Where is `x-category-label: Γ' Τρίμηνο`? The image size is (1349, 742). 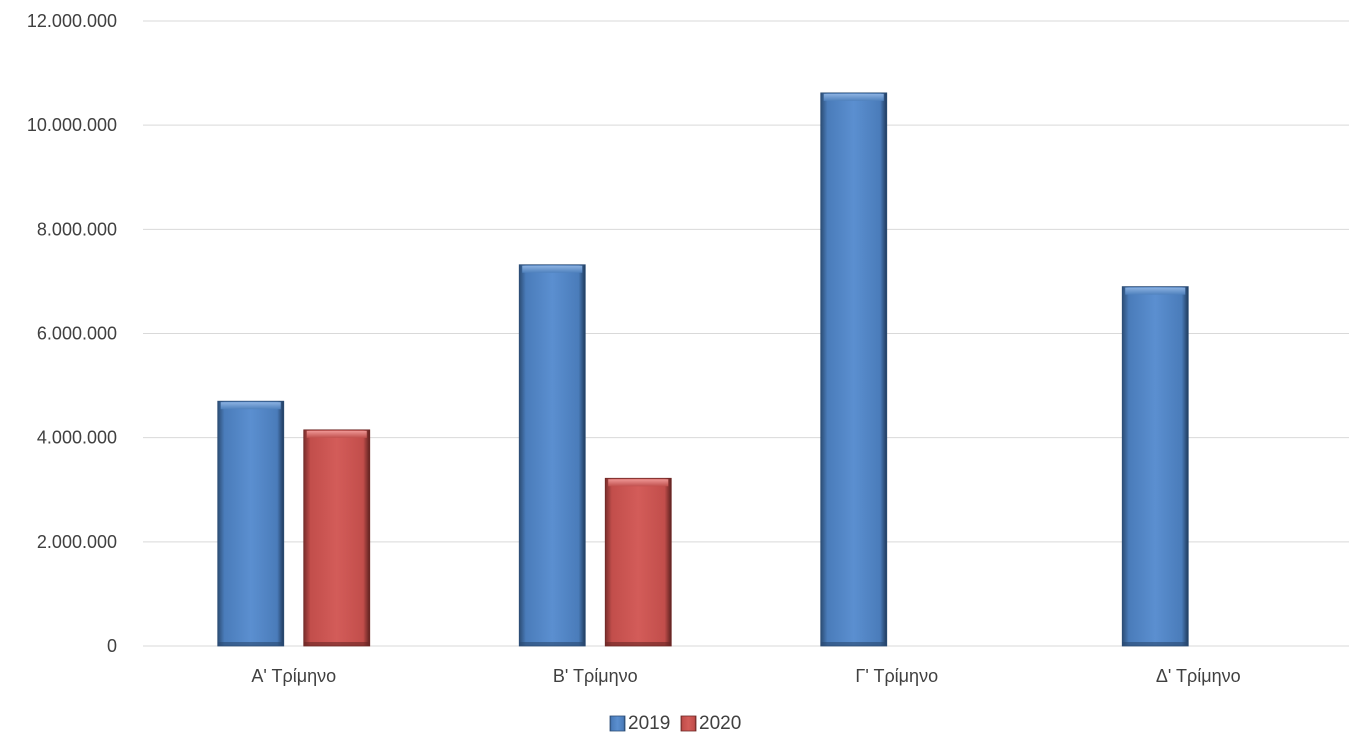
x-category-label: Γ' Τρίμηνο is located at coordinates (896, 676).